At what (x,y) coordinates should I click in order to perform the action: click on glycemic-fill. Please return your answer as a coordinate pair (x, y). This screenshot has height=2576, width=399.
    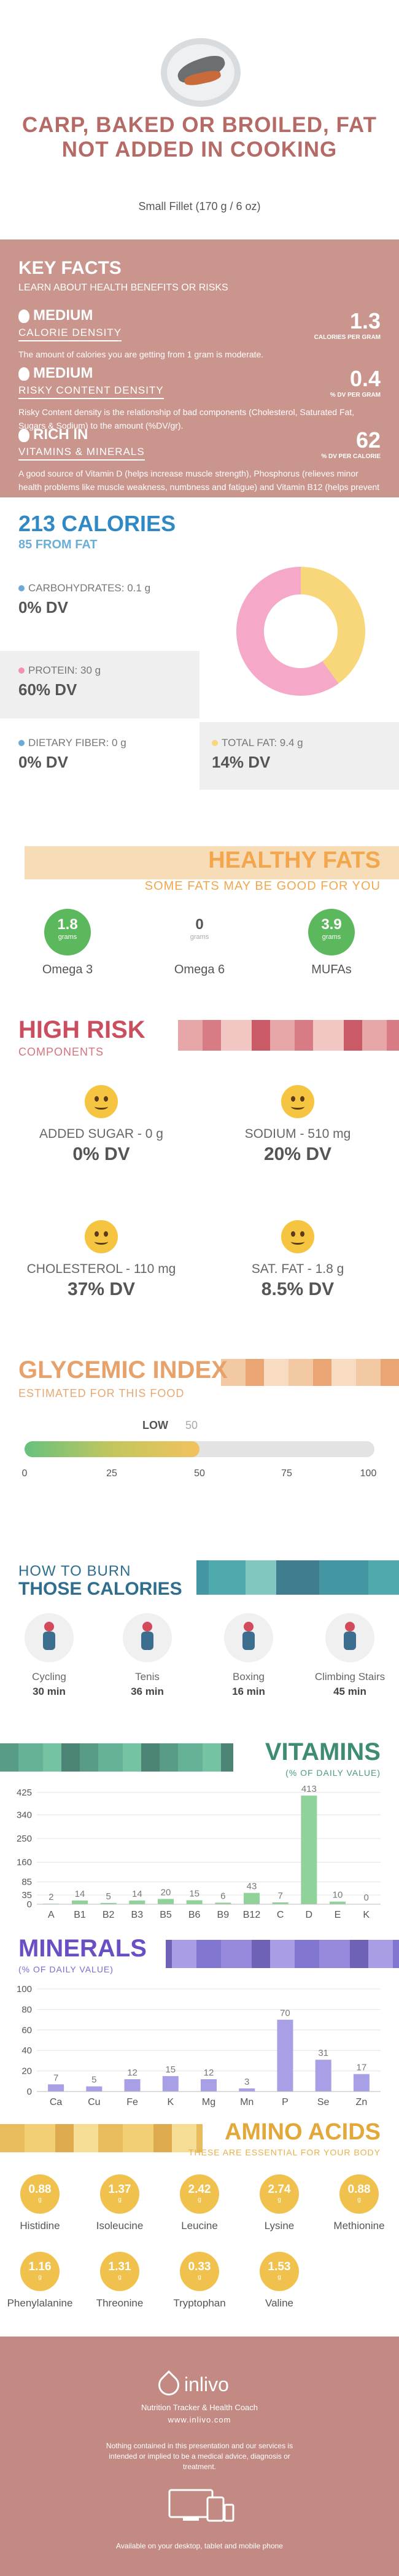
    Looking at the image, I should click on (112, 1449).